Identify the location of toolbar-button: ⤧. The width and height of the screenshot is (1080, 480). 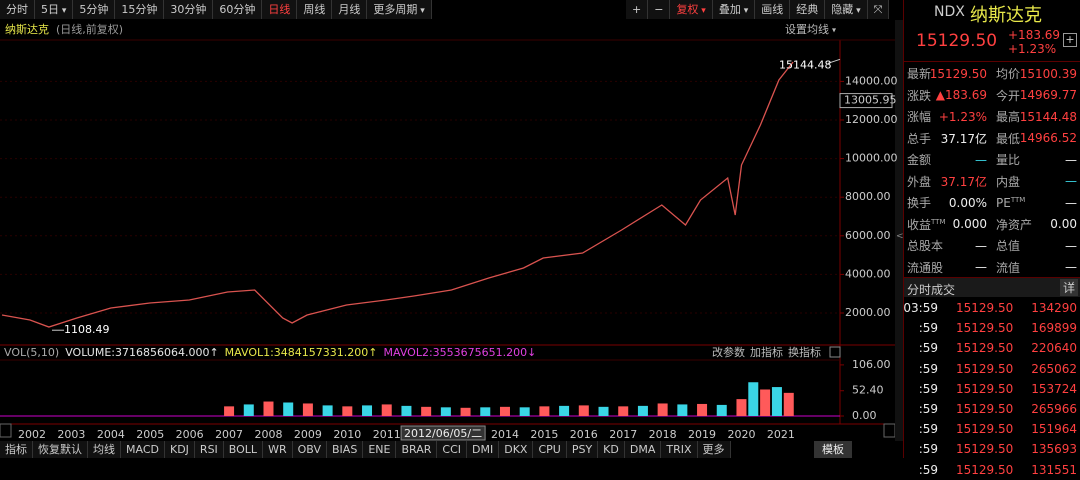
(878, 9).